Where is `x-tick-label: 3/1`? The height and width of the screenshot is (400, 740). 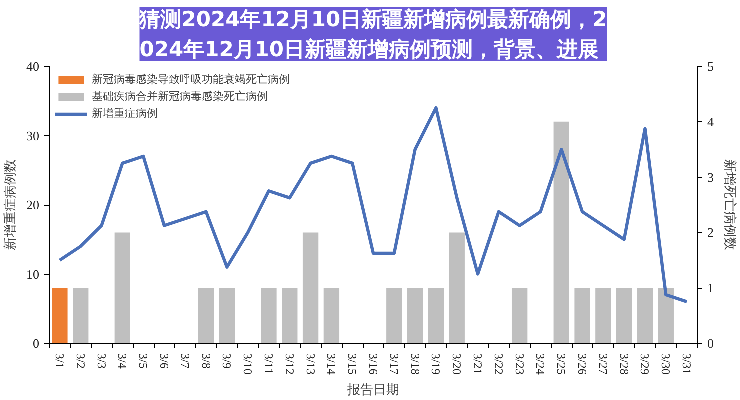
x-tick-label: 3/1 is located at coordinates (59, 361).